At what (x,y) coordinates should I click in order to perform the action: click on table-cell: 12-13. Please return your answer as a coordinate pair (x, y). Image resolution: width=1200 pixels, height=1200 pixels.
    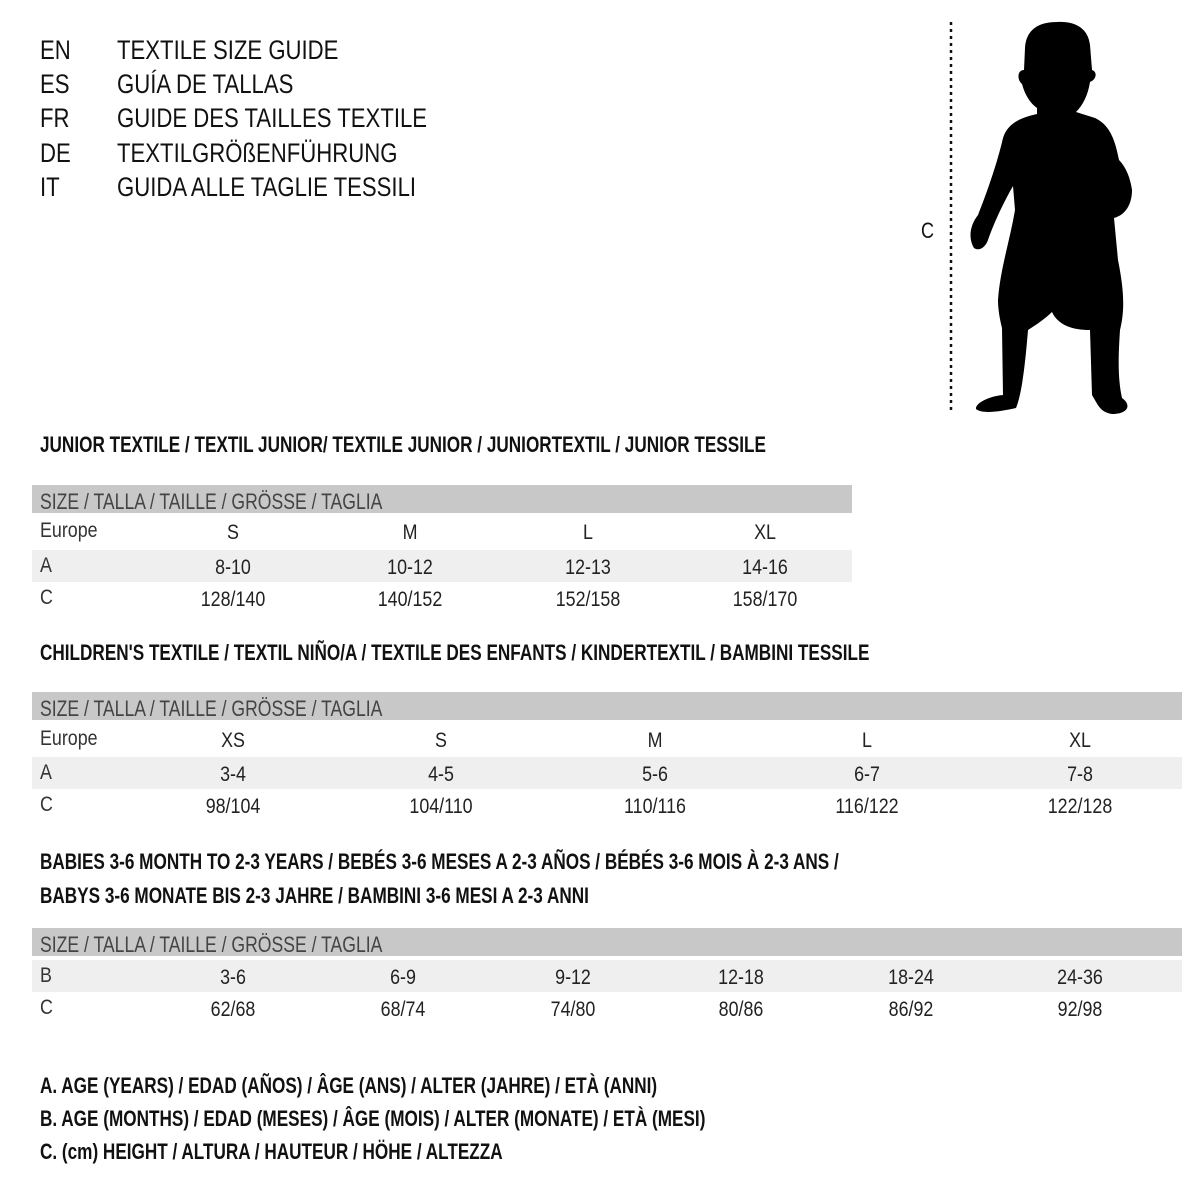
    Looking at the image, I should click on (588, 567).